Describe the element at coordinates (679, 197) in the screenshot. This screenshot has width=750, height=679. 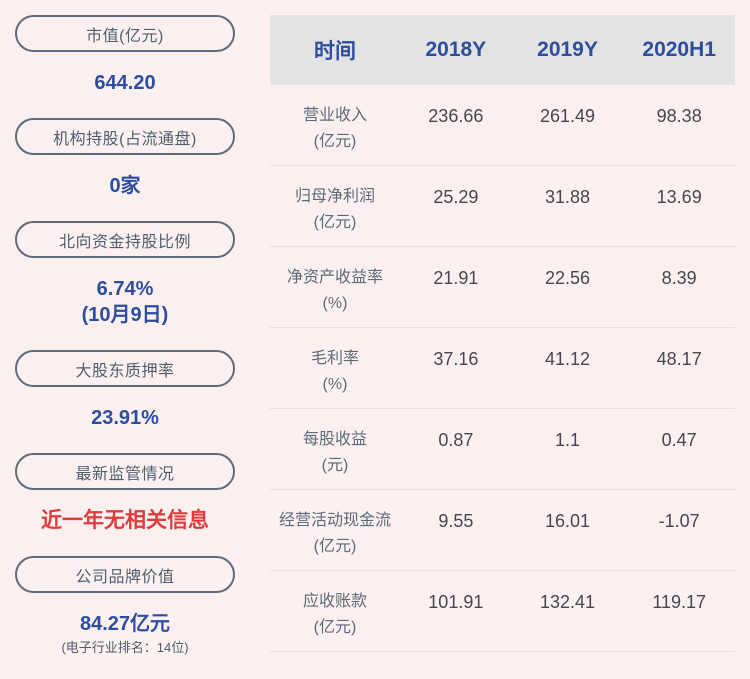
I see `cell-2020h1: 13.69` at that location.